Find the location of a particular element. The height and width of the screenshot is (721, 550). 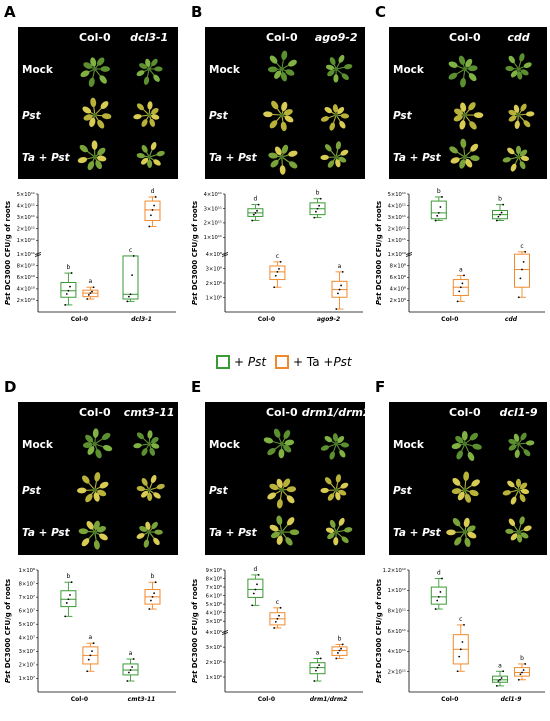

y-tick-label: 8×10¹⁰ is located at coordinates (26, 267).